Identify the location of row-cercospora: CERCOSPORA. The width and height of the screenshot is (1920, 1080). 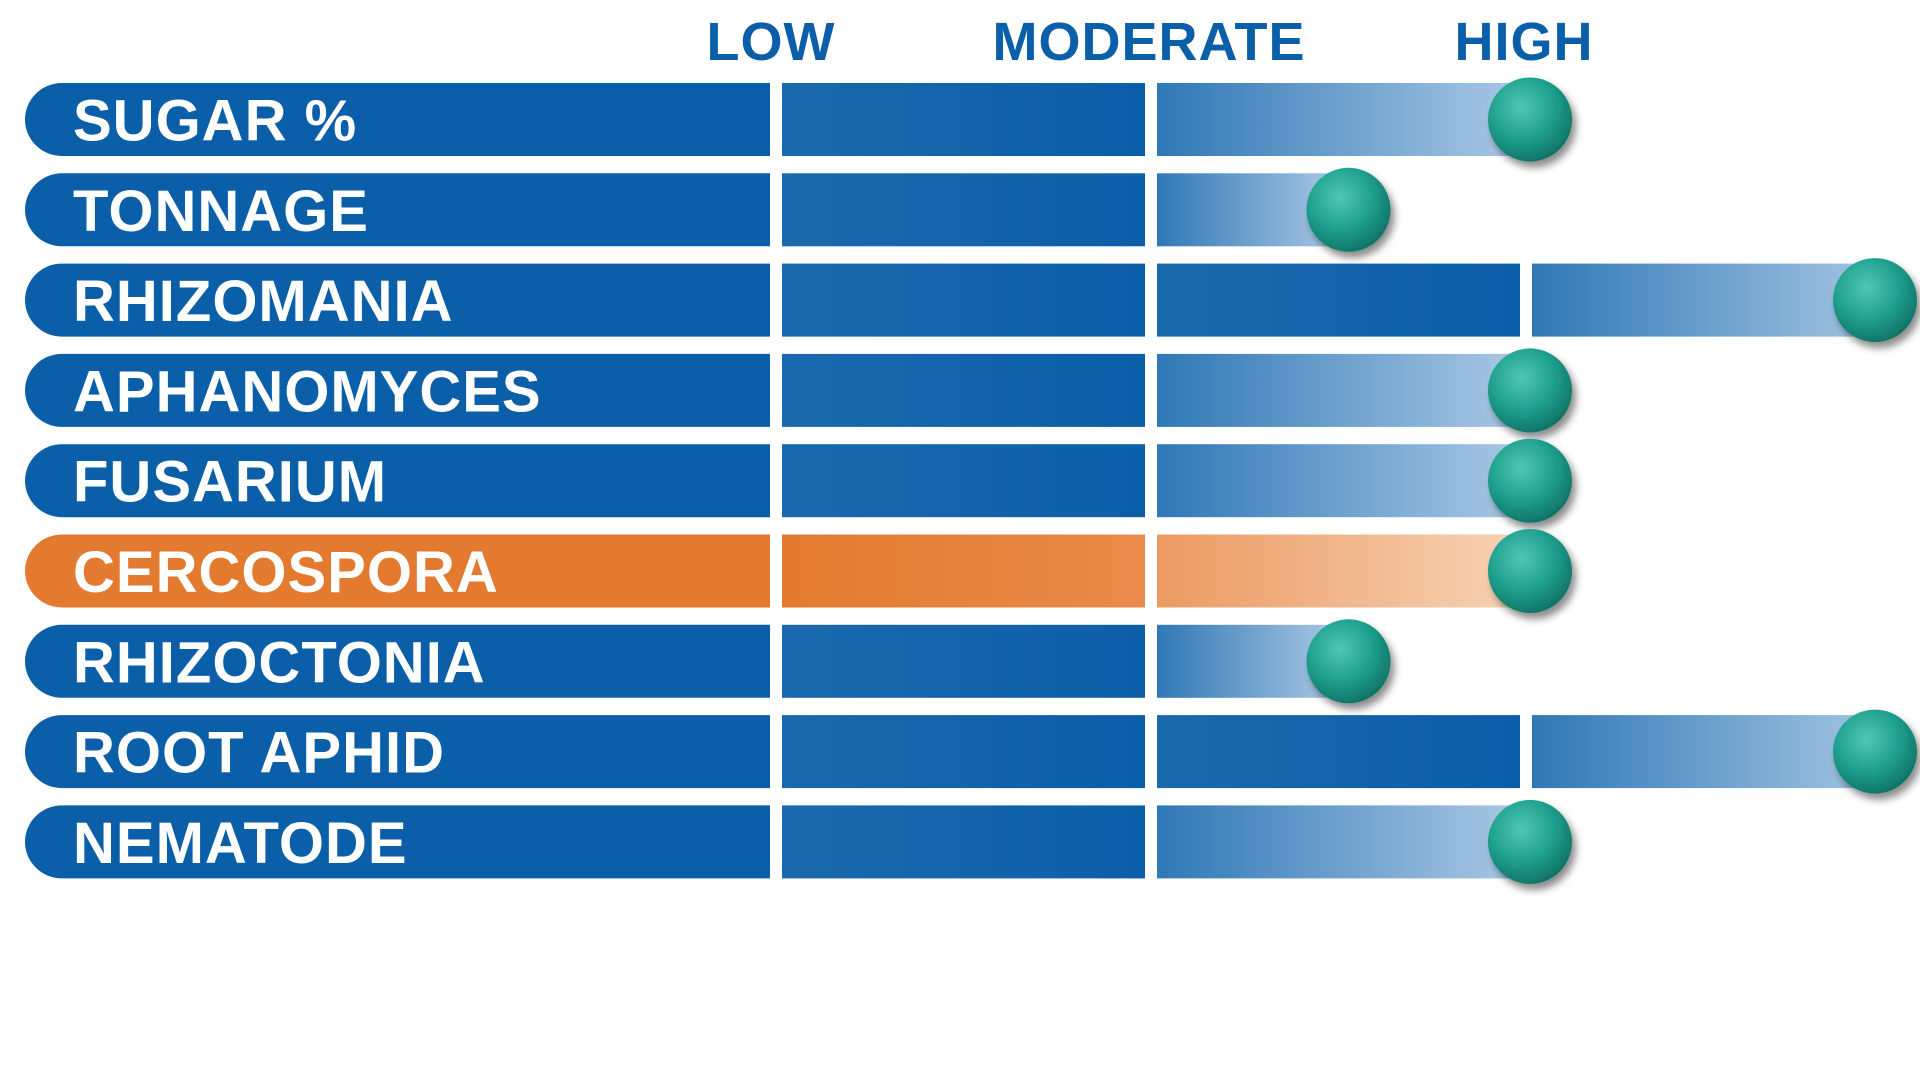
(798, 571).